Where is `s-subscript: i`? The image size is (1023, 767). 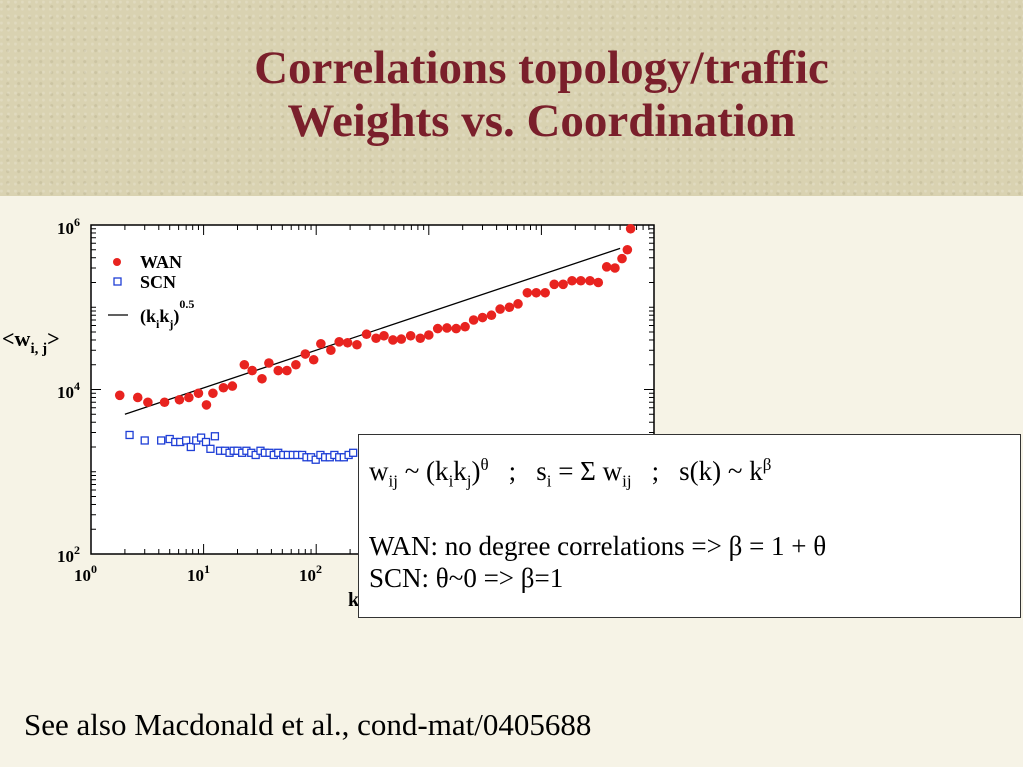
s-subscript: i is located at coordinates (549, 481).